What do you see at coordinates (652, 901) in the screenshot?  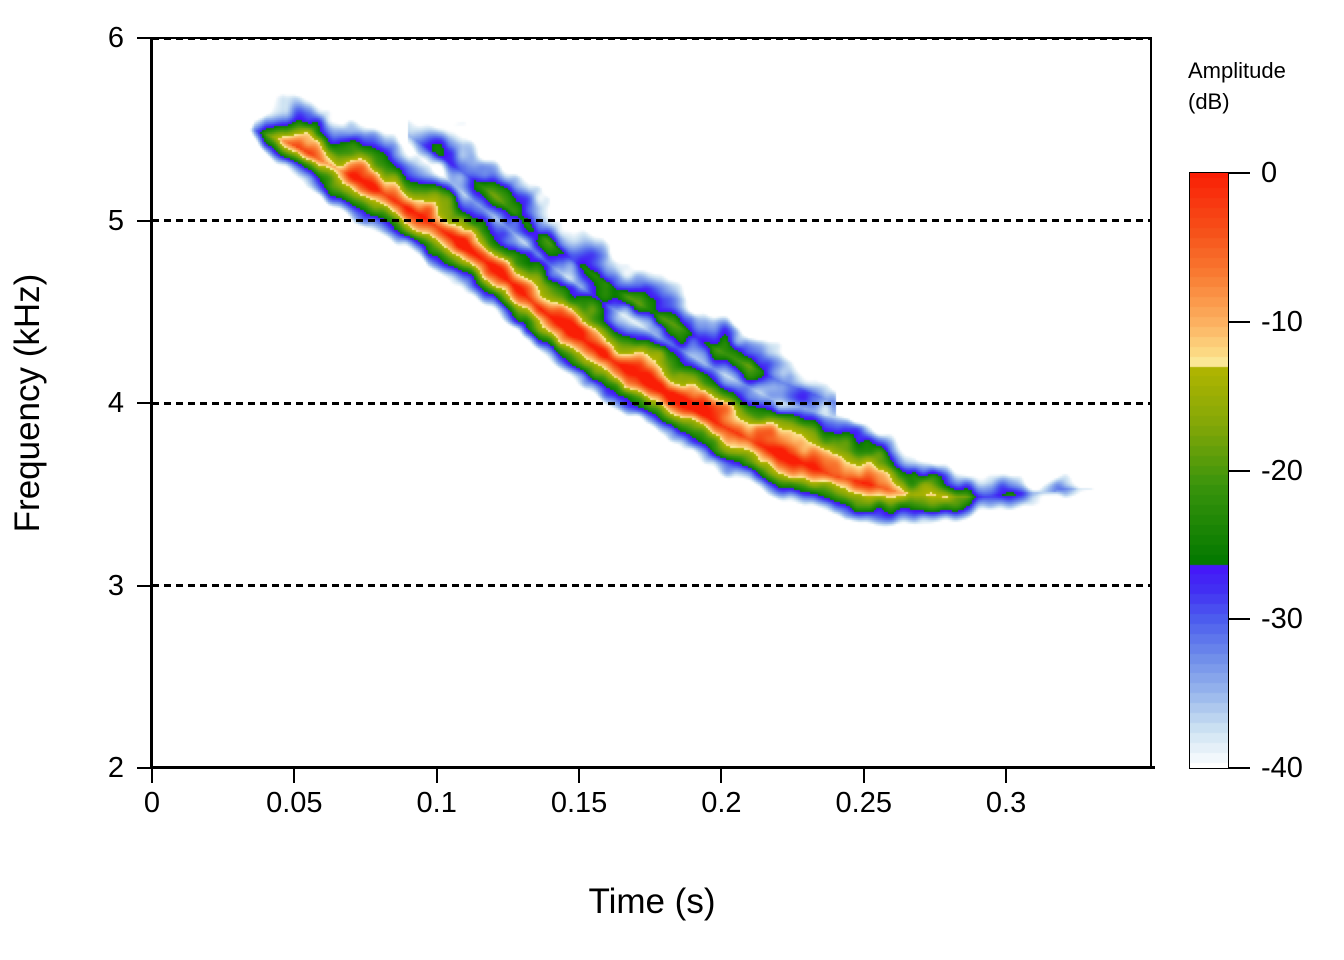 I see `x-axis-title: Time (s)` at bounding box center [652, 901].